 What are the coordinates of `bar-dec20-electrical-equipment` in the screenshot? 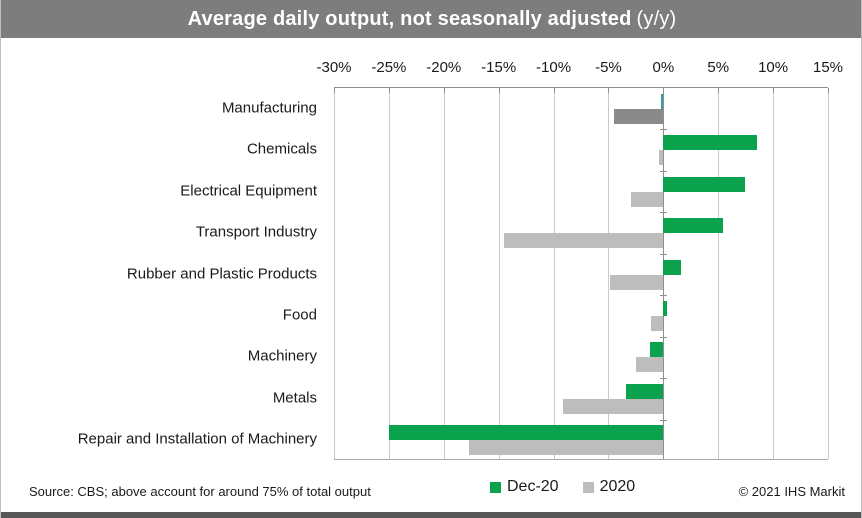 It's located at (704, 184).